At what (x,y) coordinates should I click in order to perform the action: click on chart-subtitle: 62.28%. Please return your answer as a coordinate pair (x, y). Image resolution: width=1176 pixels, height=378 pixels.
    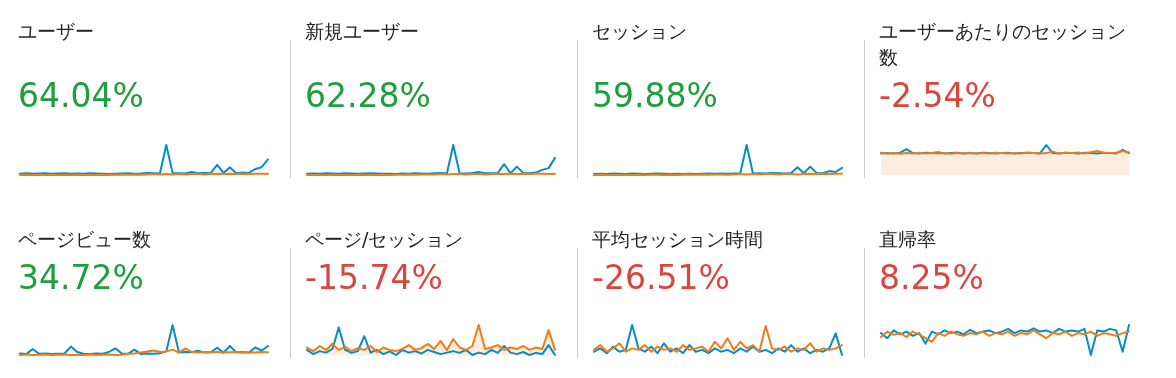
    Looking at the image, I should click on (368, 96).